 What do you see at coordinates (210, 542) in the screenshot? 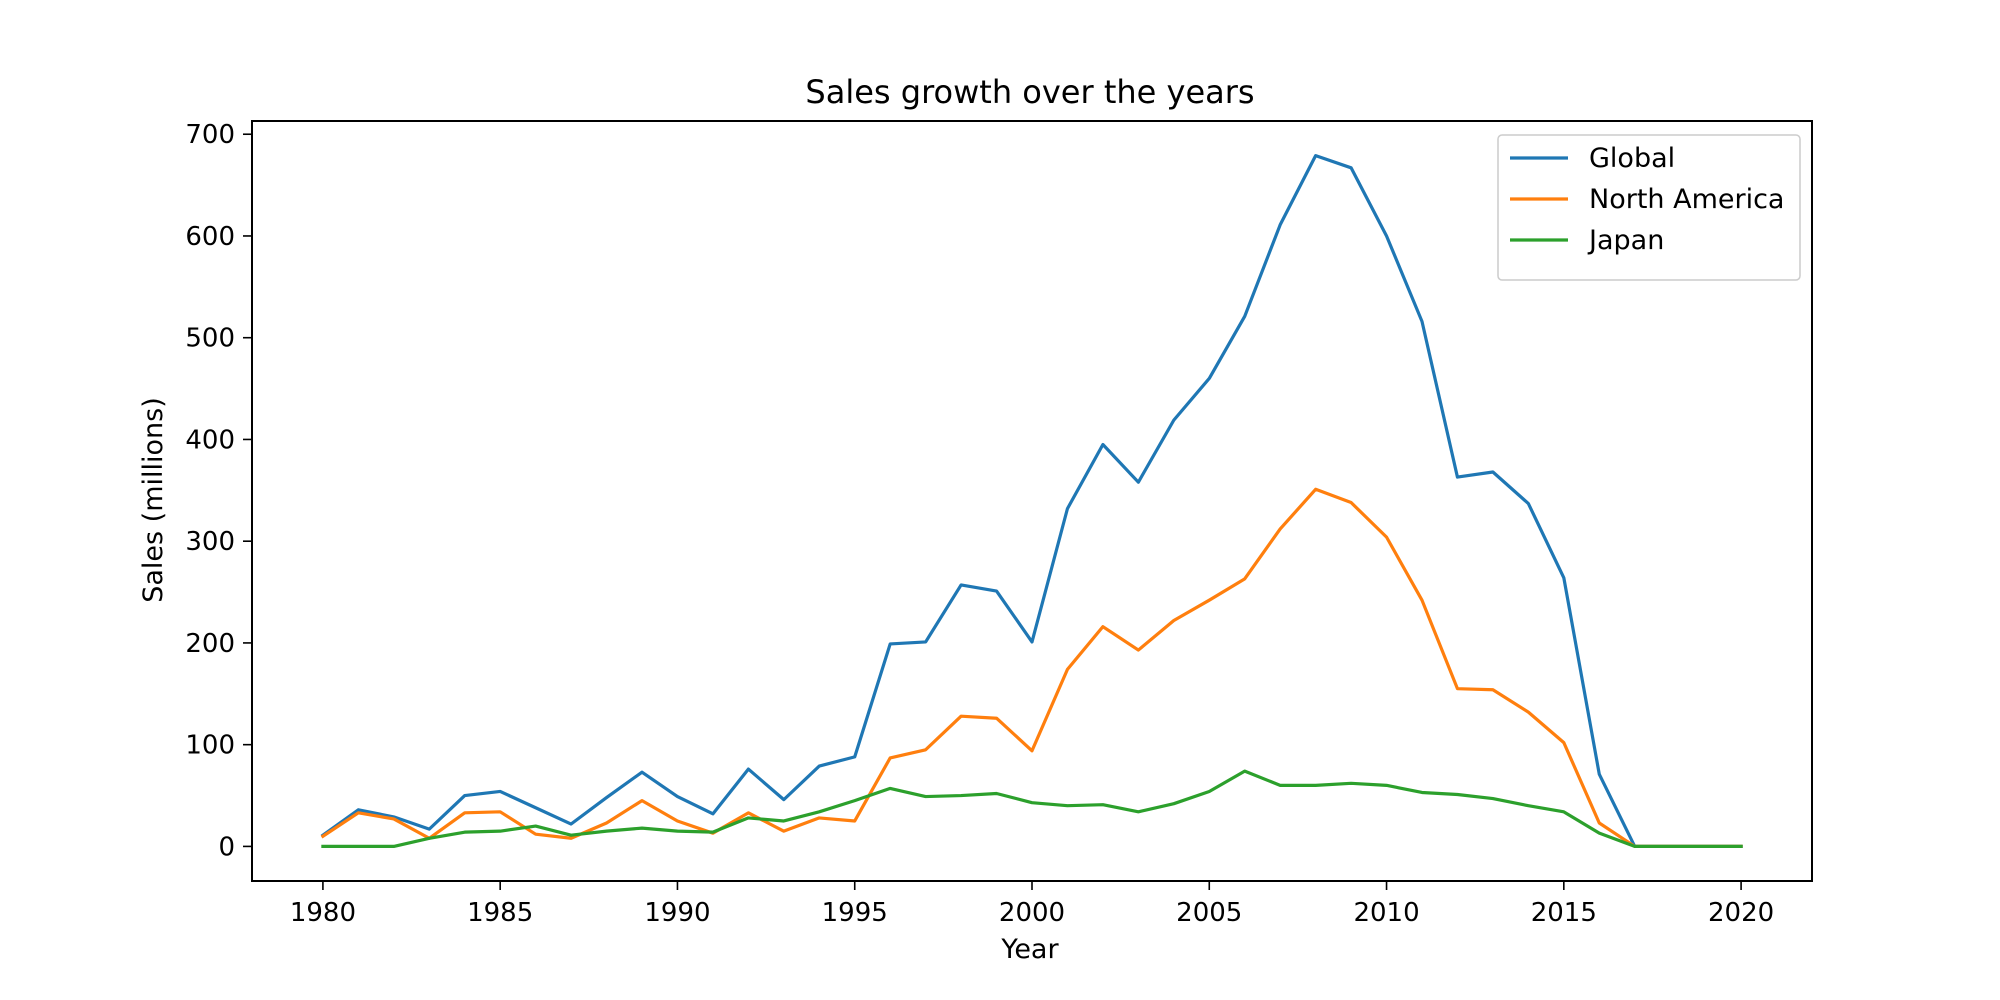
I see `y-tick-label: 300` at bounding box center [210, 542].